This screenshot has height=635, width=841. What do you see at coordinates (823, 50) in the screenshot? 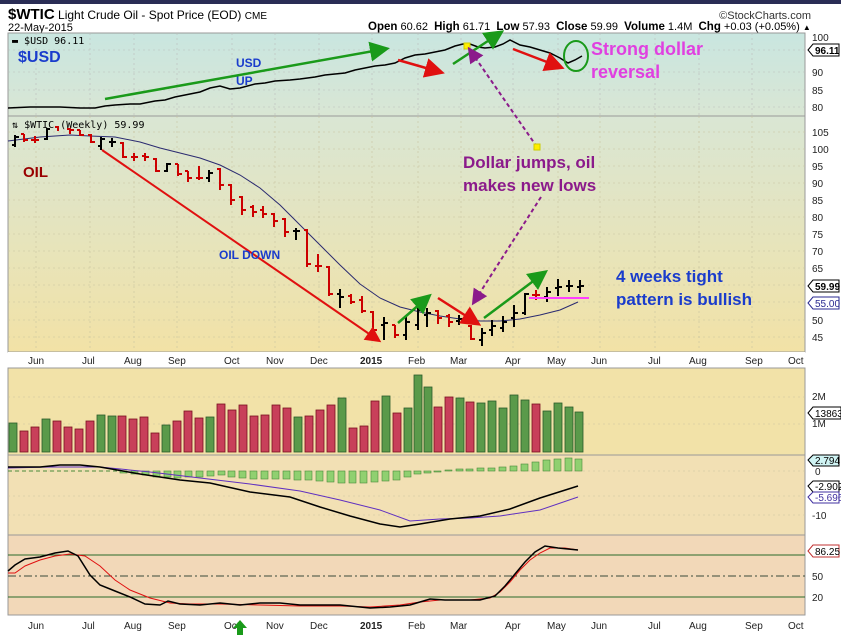
I see `usd-last-value-tag: 96.11` at bounding box center [823, 50].